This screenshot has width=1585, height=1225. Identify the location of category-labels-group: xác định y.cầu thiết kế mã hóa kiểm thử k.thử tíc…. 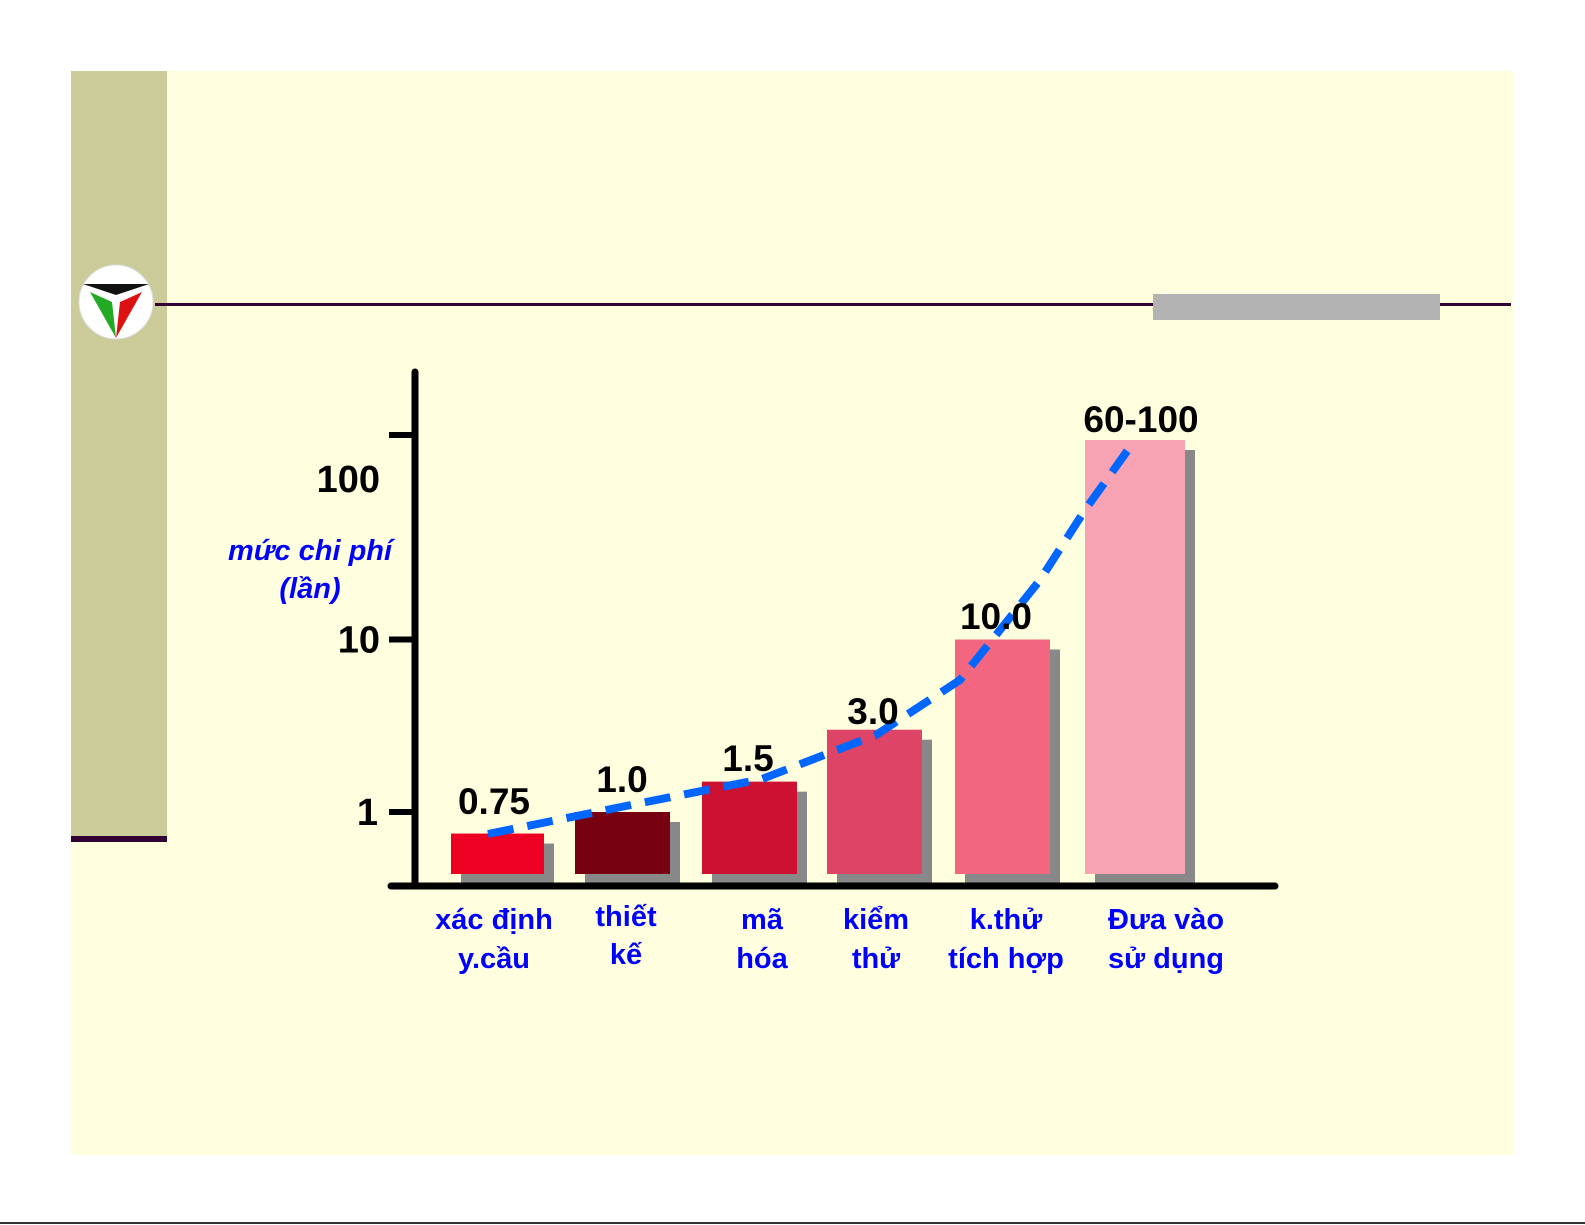
(829, 938).